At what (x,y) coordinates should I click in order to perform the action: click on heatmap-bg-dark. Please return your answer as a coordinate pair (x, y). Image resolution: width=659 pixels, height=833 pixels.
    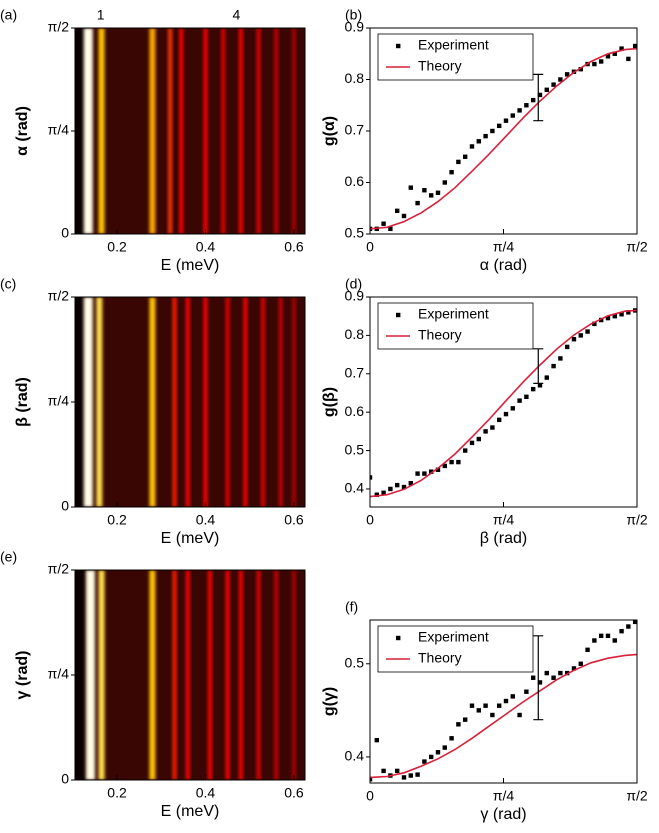
    Looking at the image, I should click on (81, 402).